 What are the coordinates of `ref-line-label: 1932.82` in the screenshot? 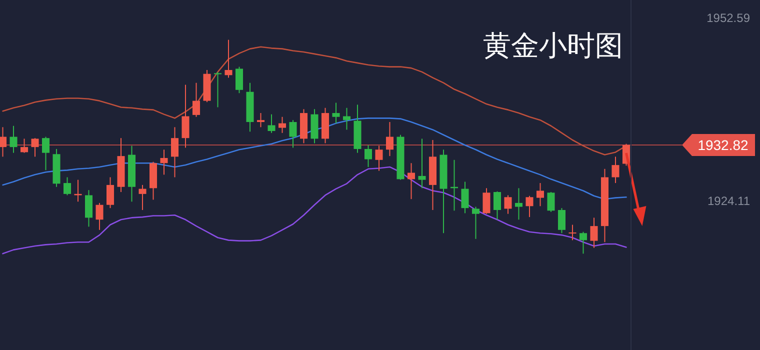 It's located at (723, 145).